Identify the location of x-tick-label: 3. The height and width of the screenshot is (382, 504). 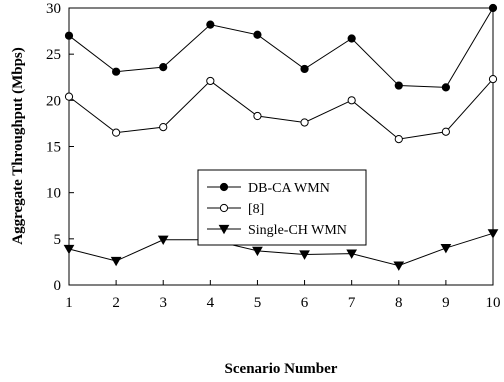
(163, 303).